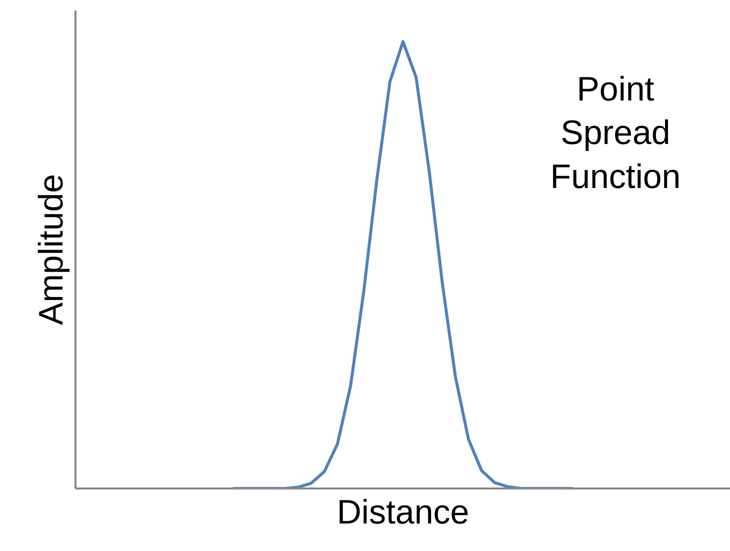 Image resolution: width=730 pixels, height=551 pixels. I want to click on annotation: Point Spread Function, so click(615, 133).